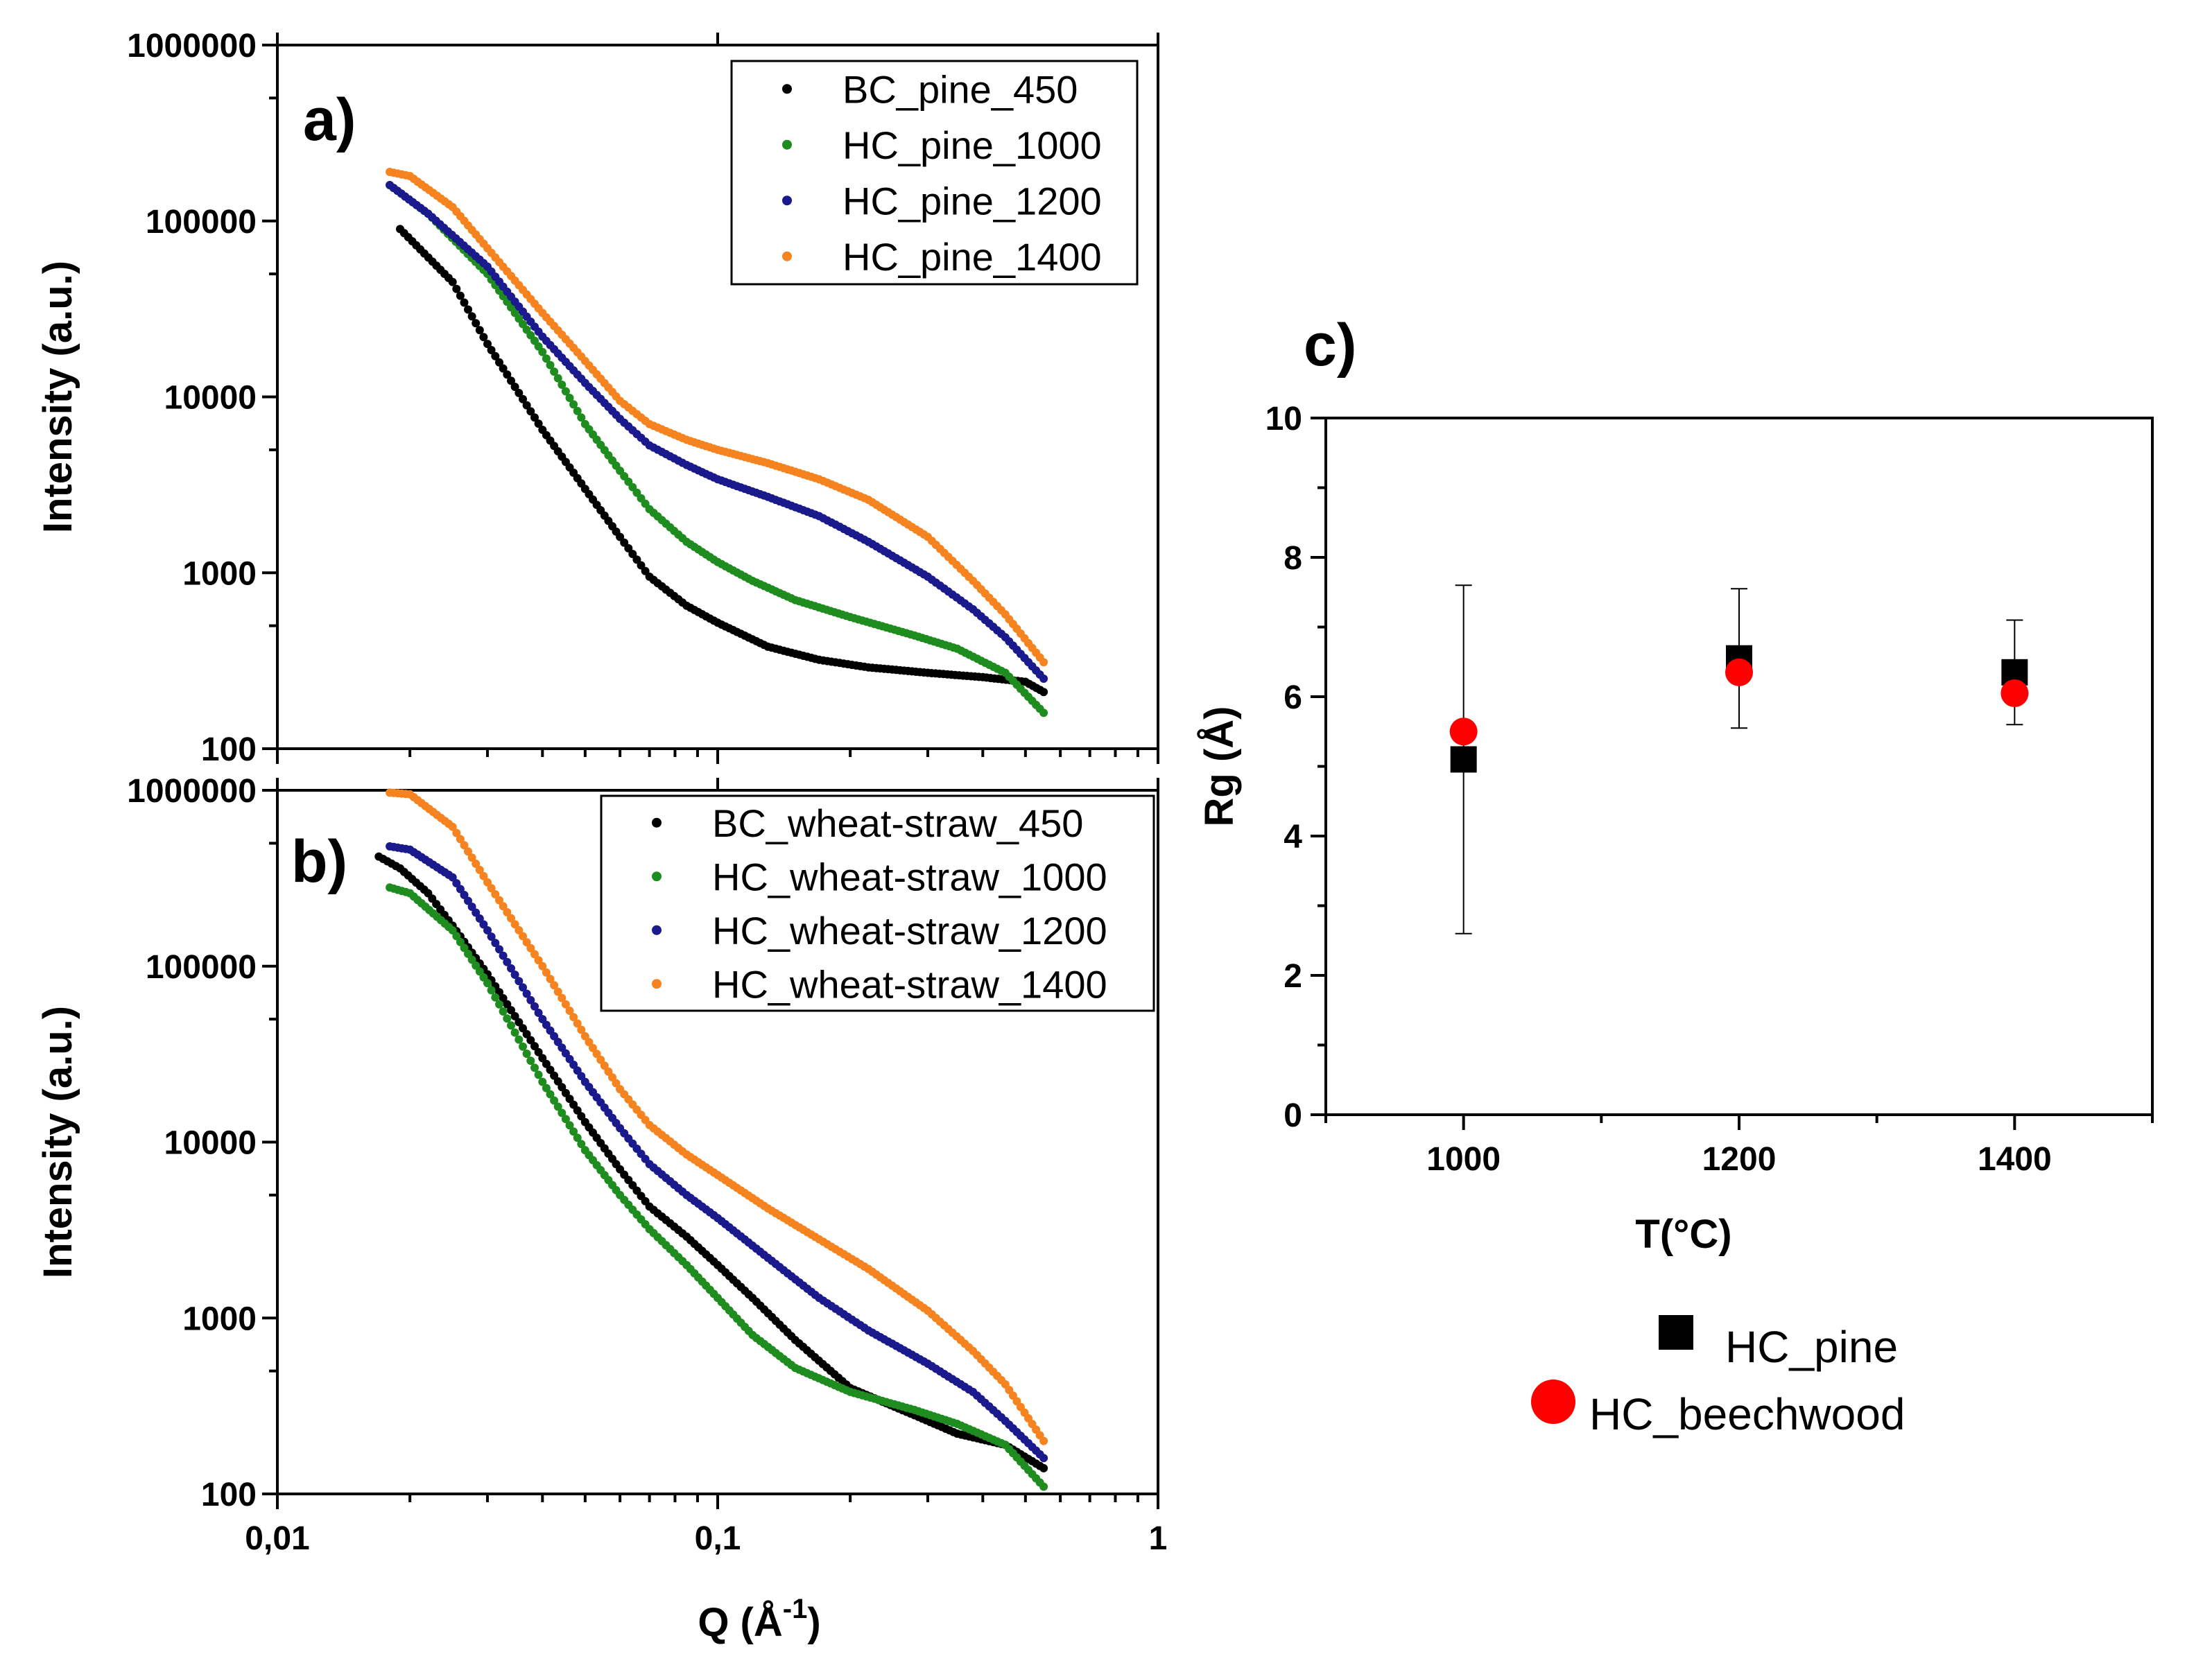 The height and width of the screenshot is (1670, 2212). What do you see at coordinates (973, 257) in the screenshot?
I see `legend-label: HC_pine_1400` at bounding box center [973, 257].